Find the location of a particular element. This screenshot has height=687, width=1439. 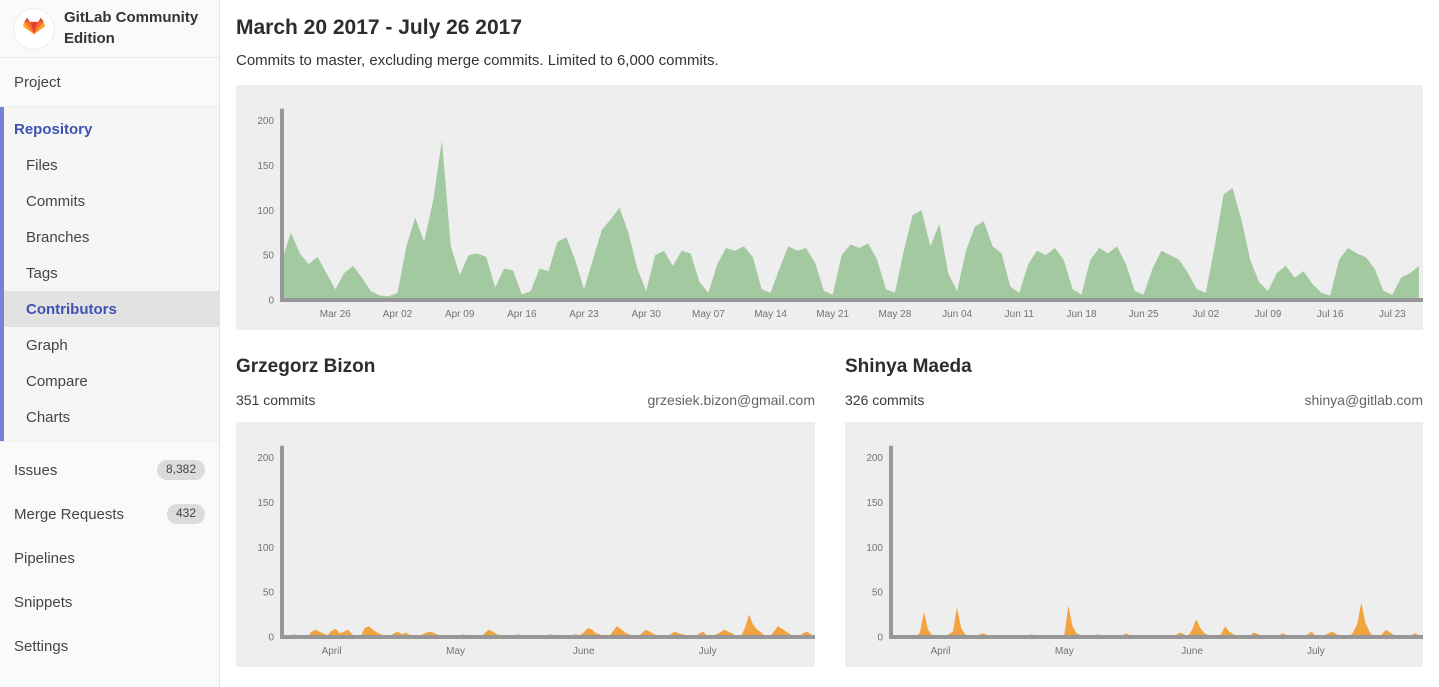

svg-text: Apr 23 is located at coordinates (584, 314).